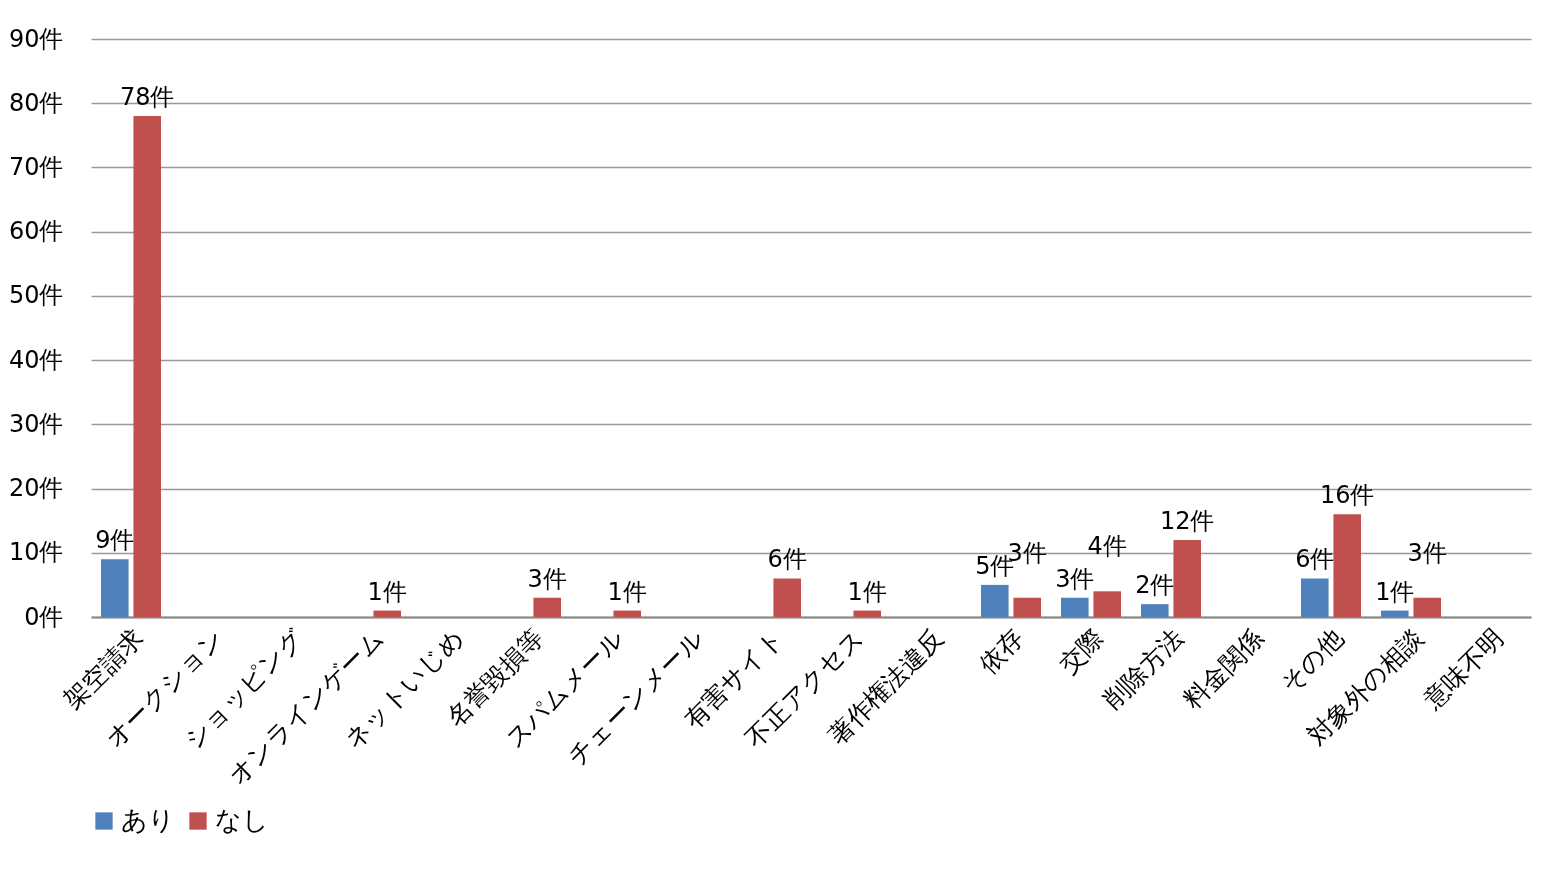  Describe the element at coordinates (1001, 651) in the screenshot. I see `x-tick-label: 依存` at that location.